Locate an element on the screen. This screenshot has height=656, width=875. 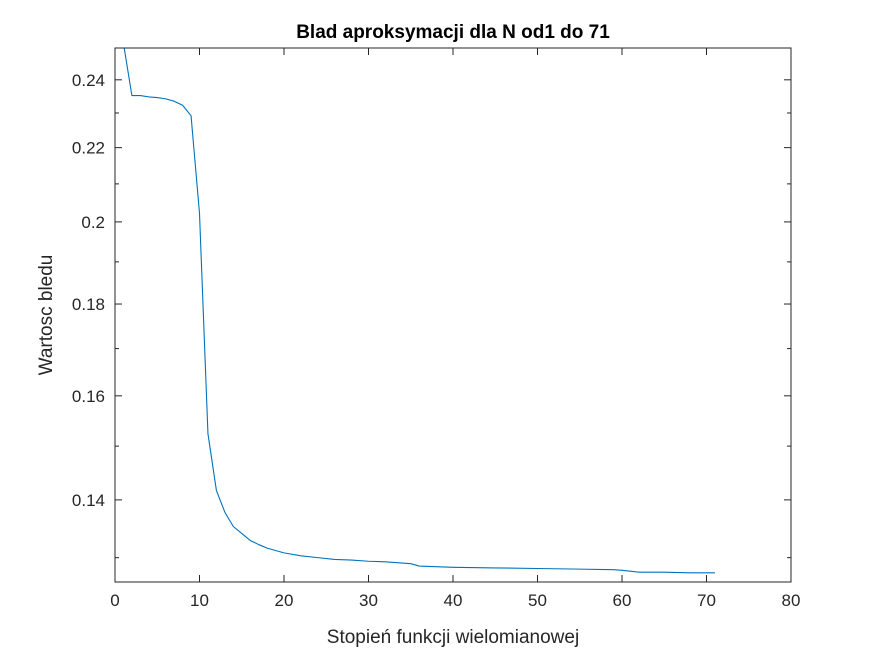
x-tick-label: 30 is located at coordinates (368, 600).